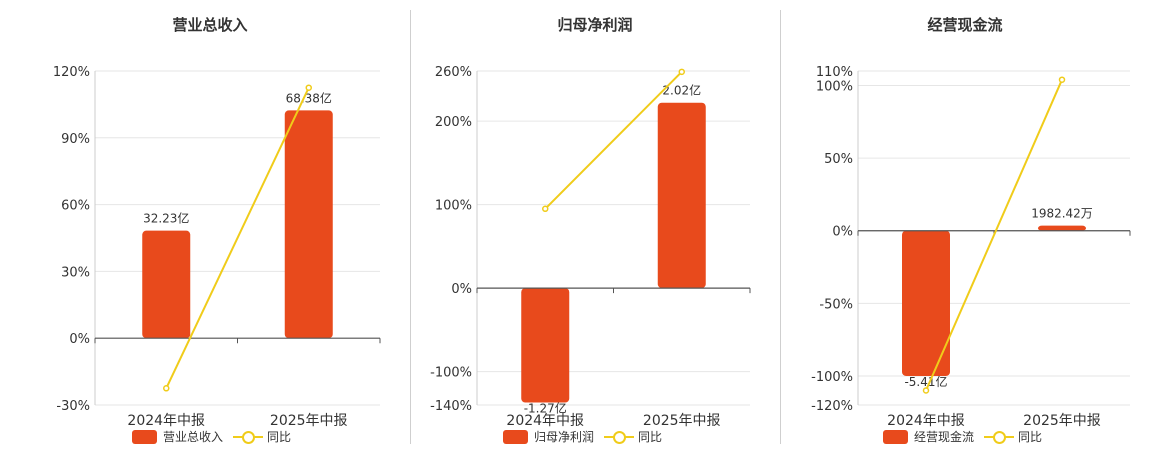 This screenshot has width=1160, height=450. I want to click on y-tick-label: 50%, so click(838, 159).